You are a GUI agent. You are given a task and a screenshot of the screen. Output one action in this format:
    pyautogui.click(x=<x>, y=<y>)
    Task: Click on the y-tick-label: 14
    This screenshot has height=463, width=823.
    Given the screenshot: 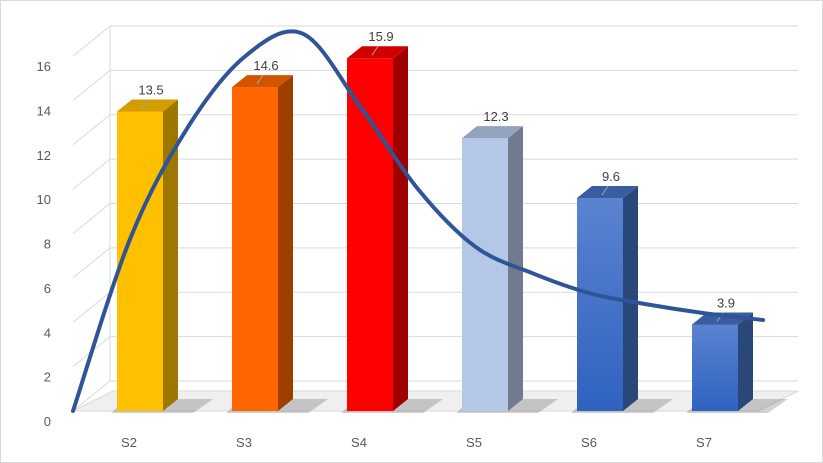 What is the action you would take?
    pyautogui.click(x=44, y=110)
    